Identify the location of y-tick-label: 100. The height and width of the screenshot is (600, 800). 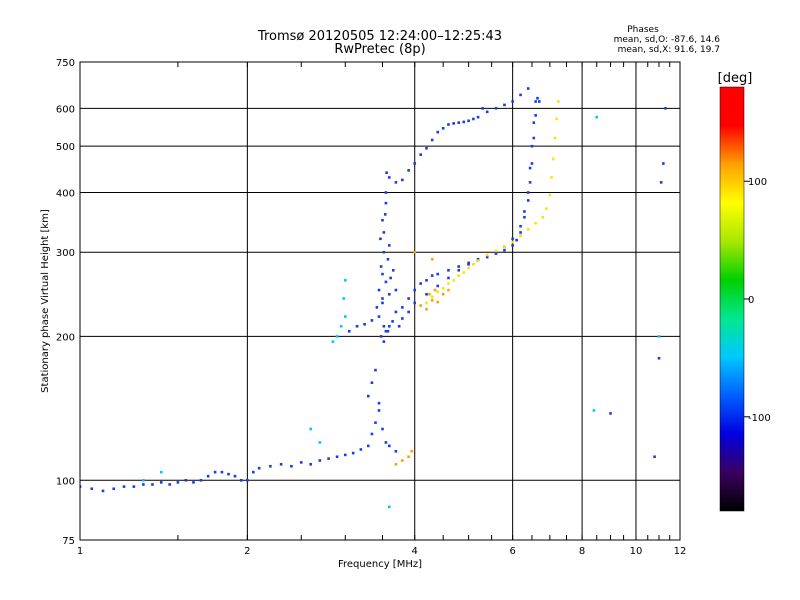
(65, 481).